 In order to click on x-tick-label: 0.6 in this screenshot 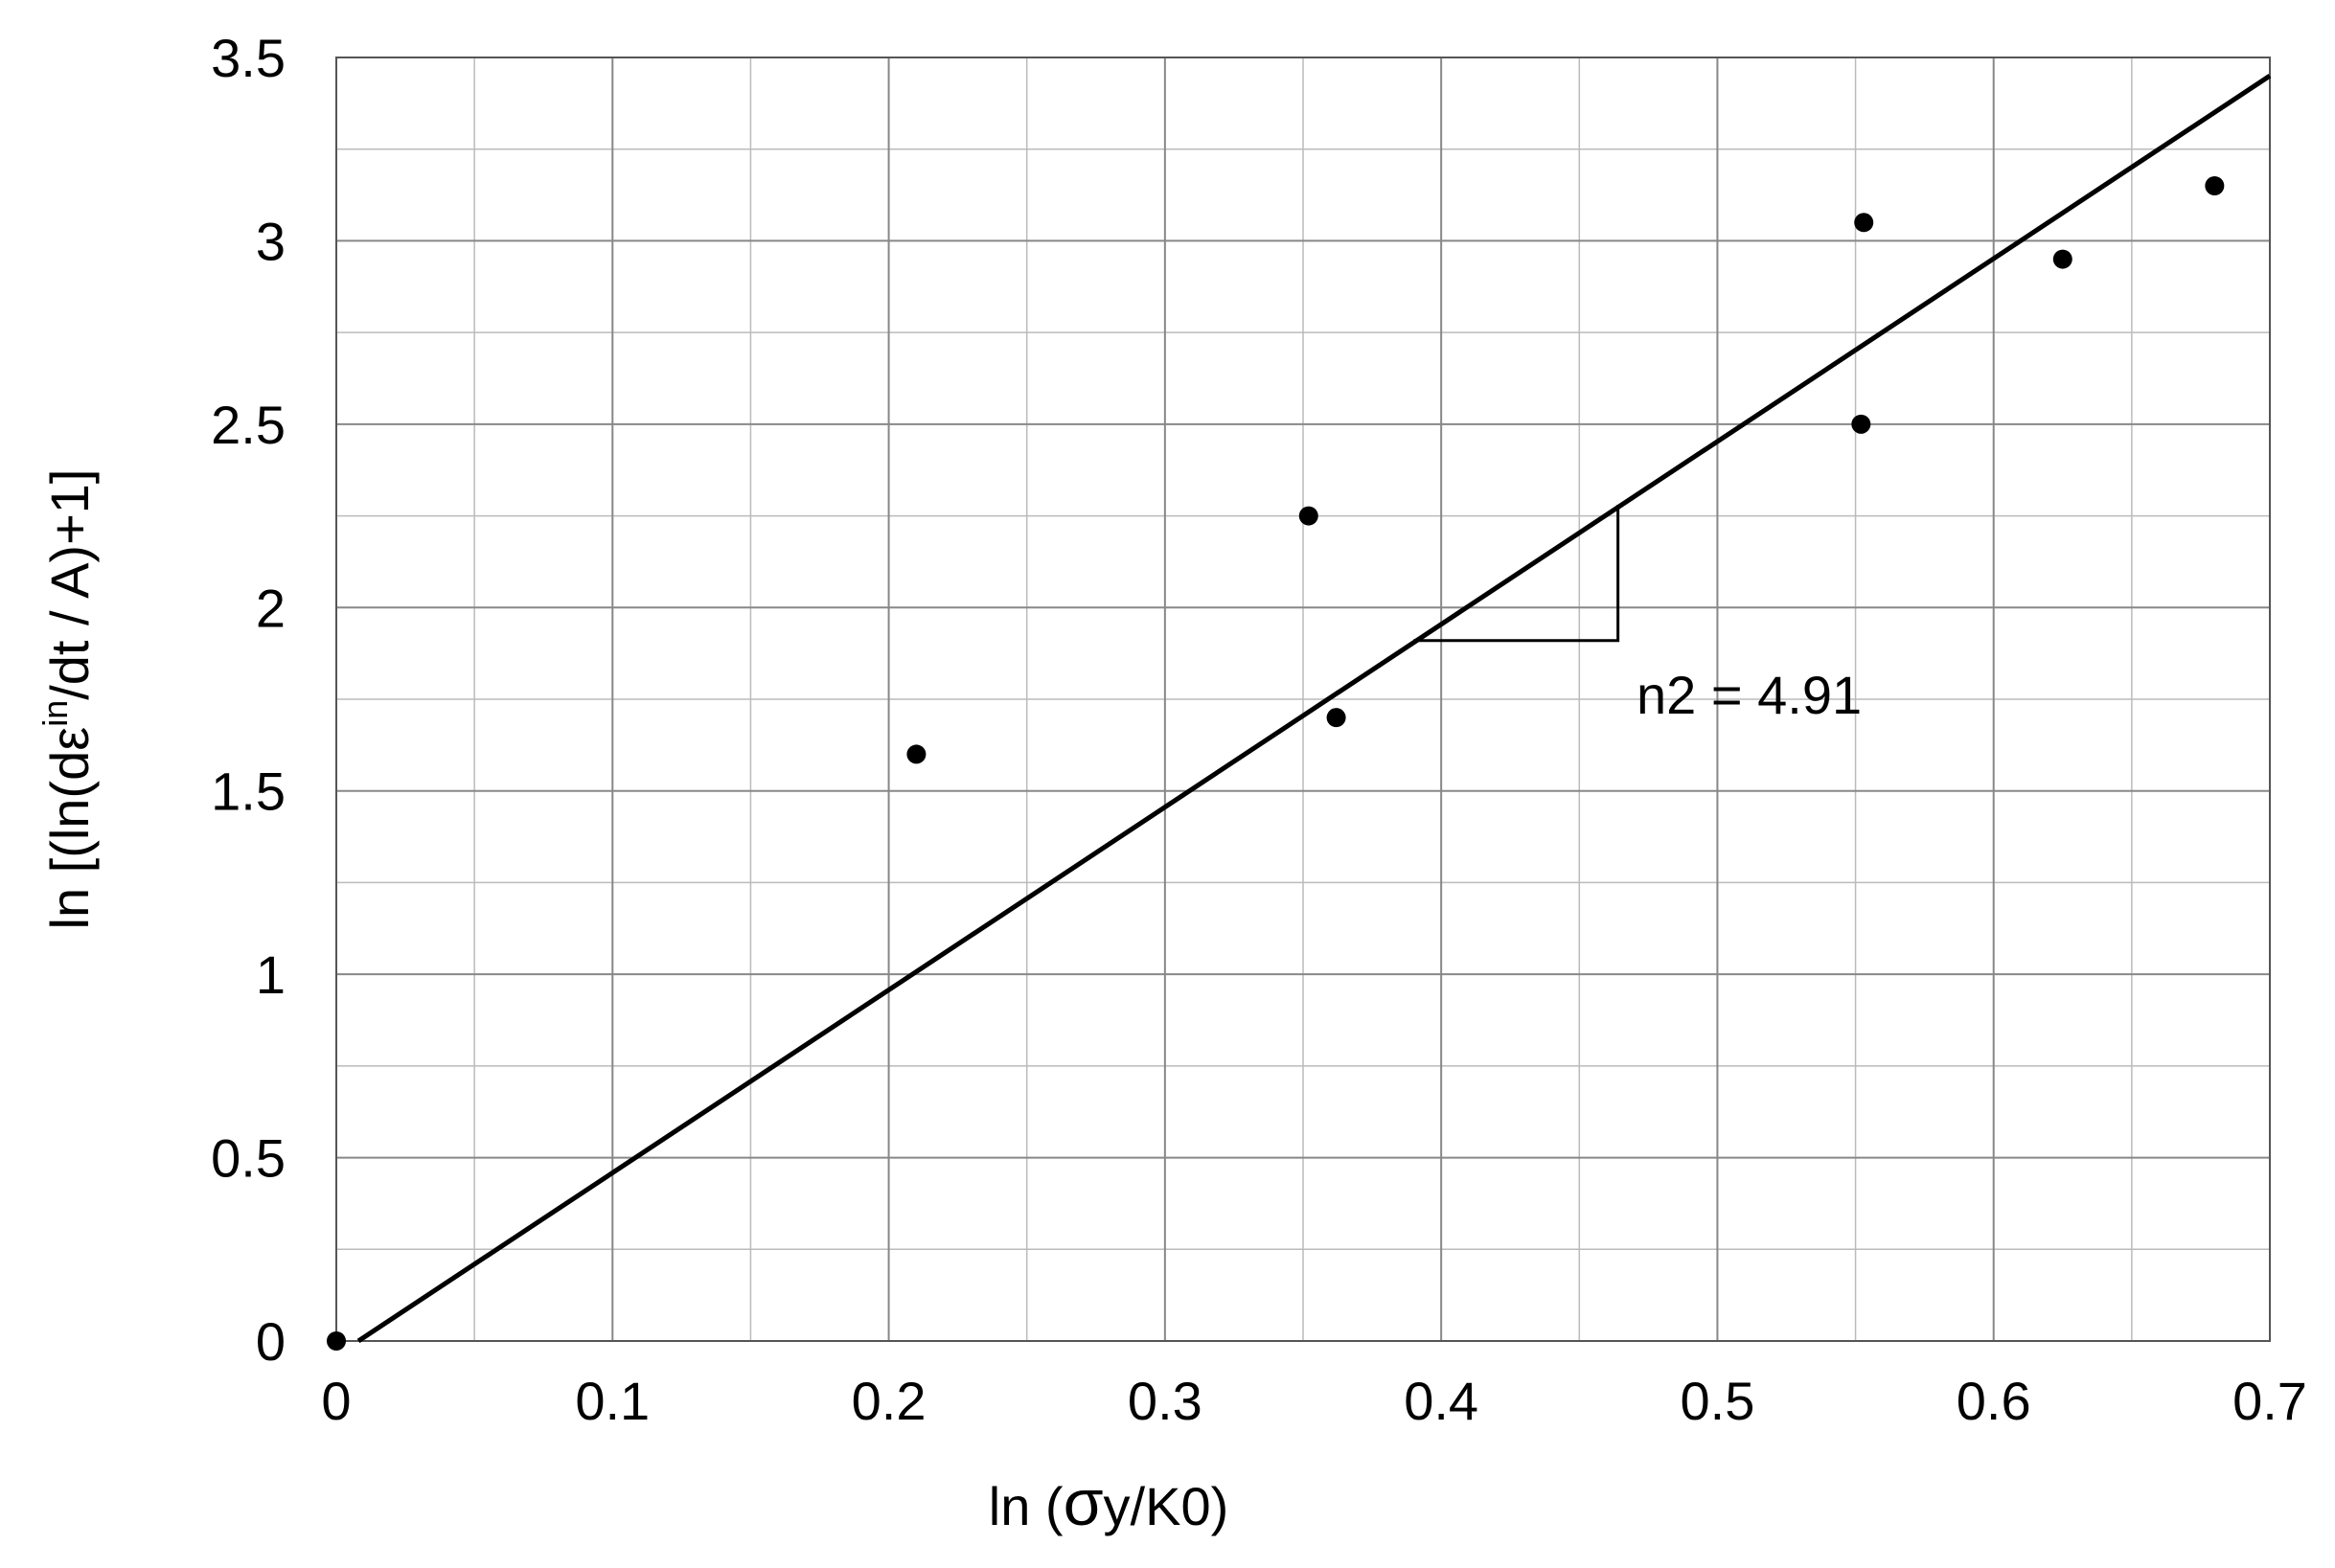, I will do `click(1994, 1401)`.